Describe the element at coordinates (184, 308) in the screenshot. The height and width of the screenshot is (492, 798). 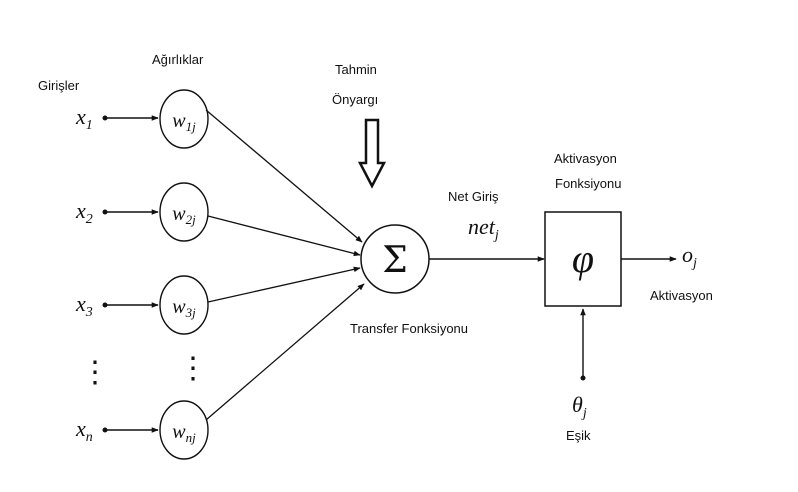
I see `weight-w3j: w3j` at that location.